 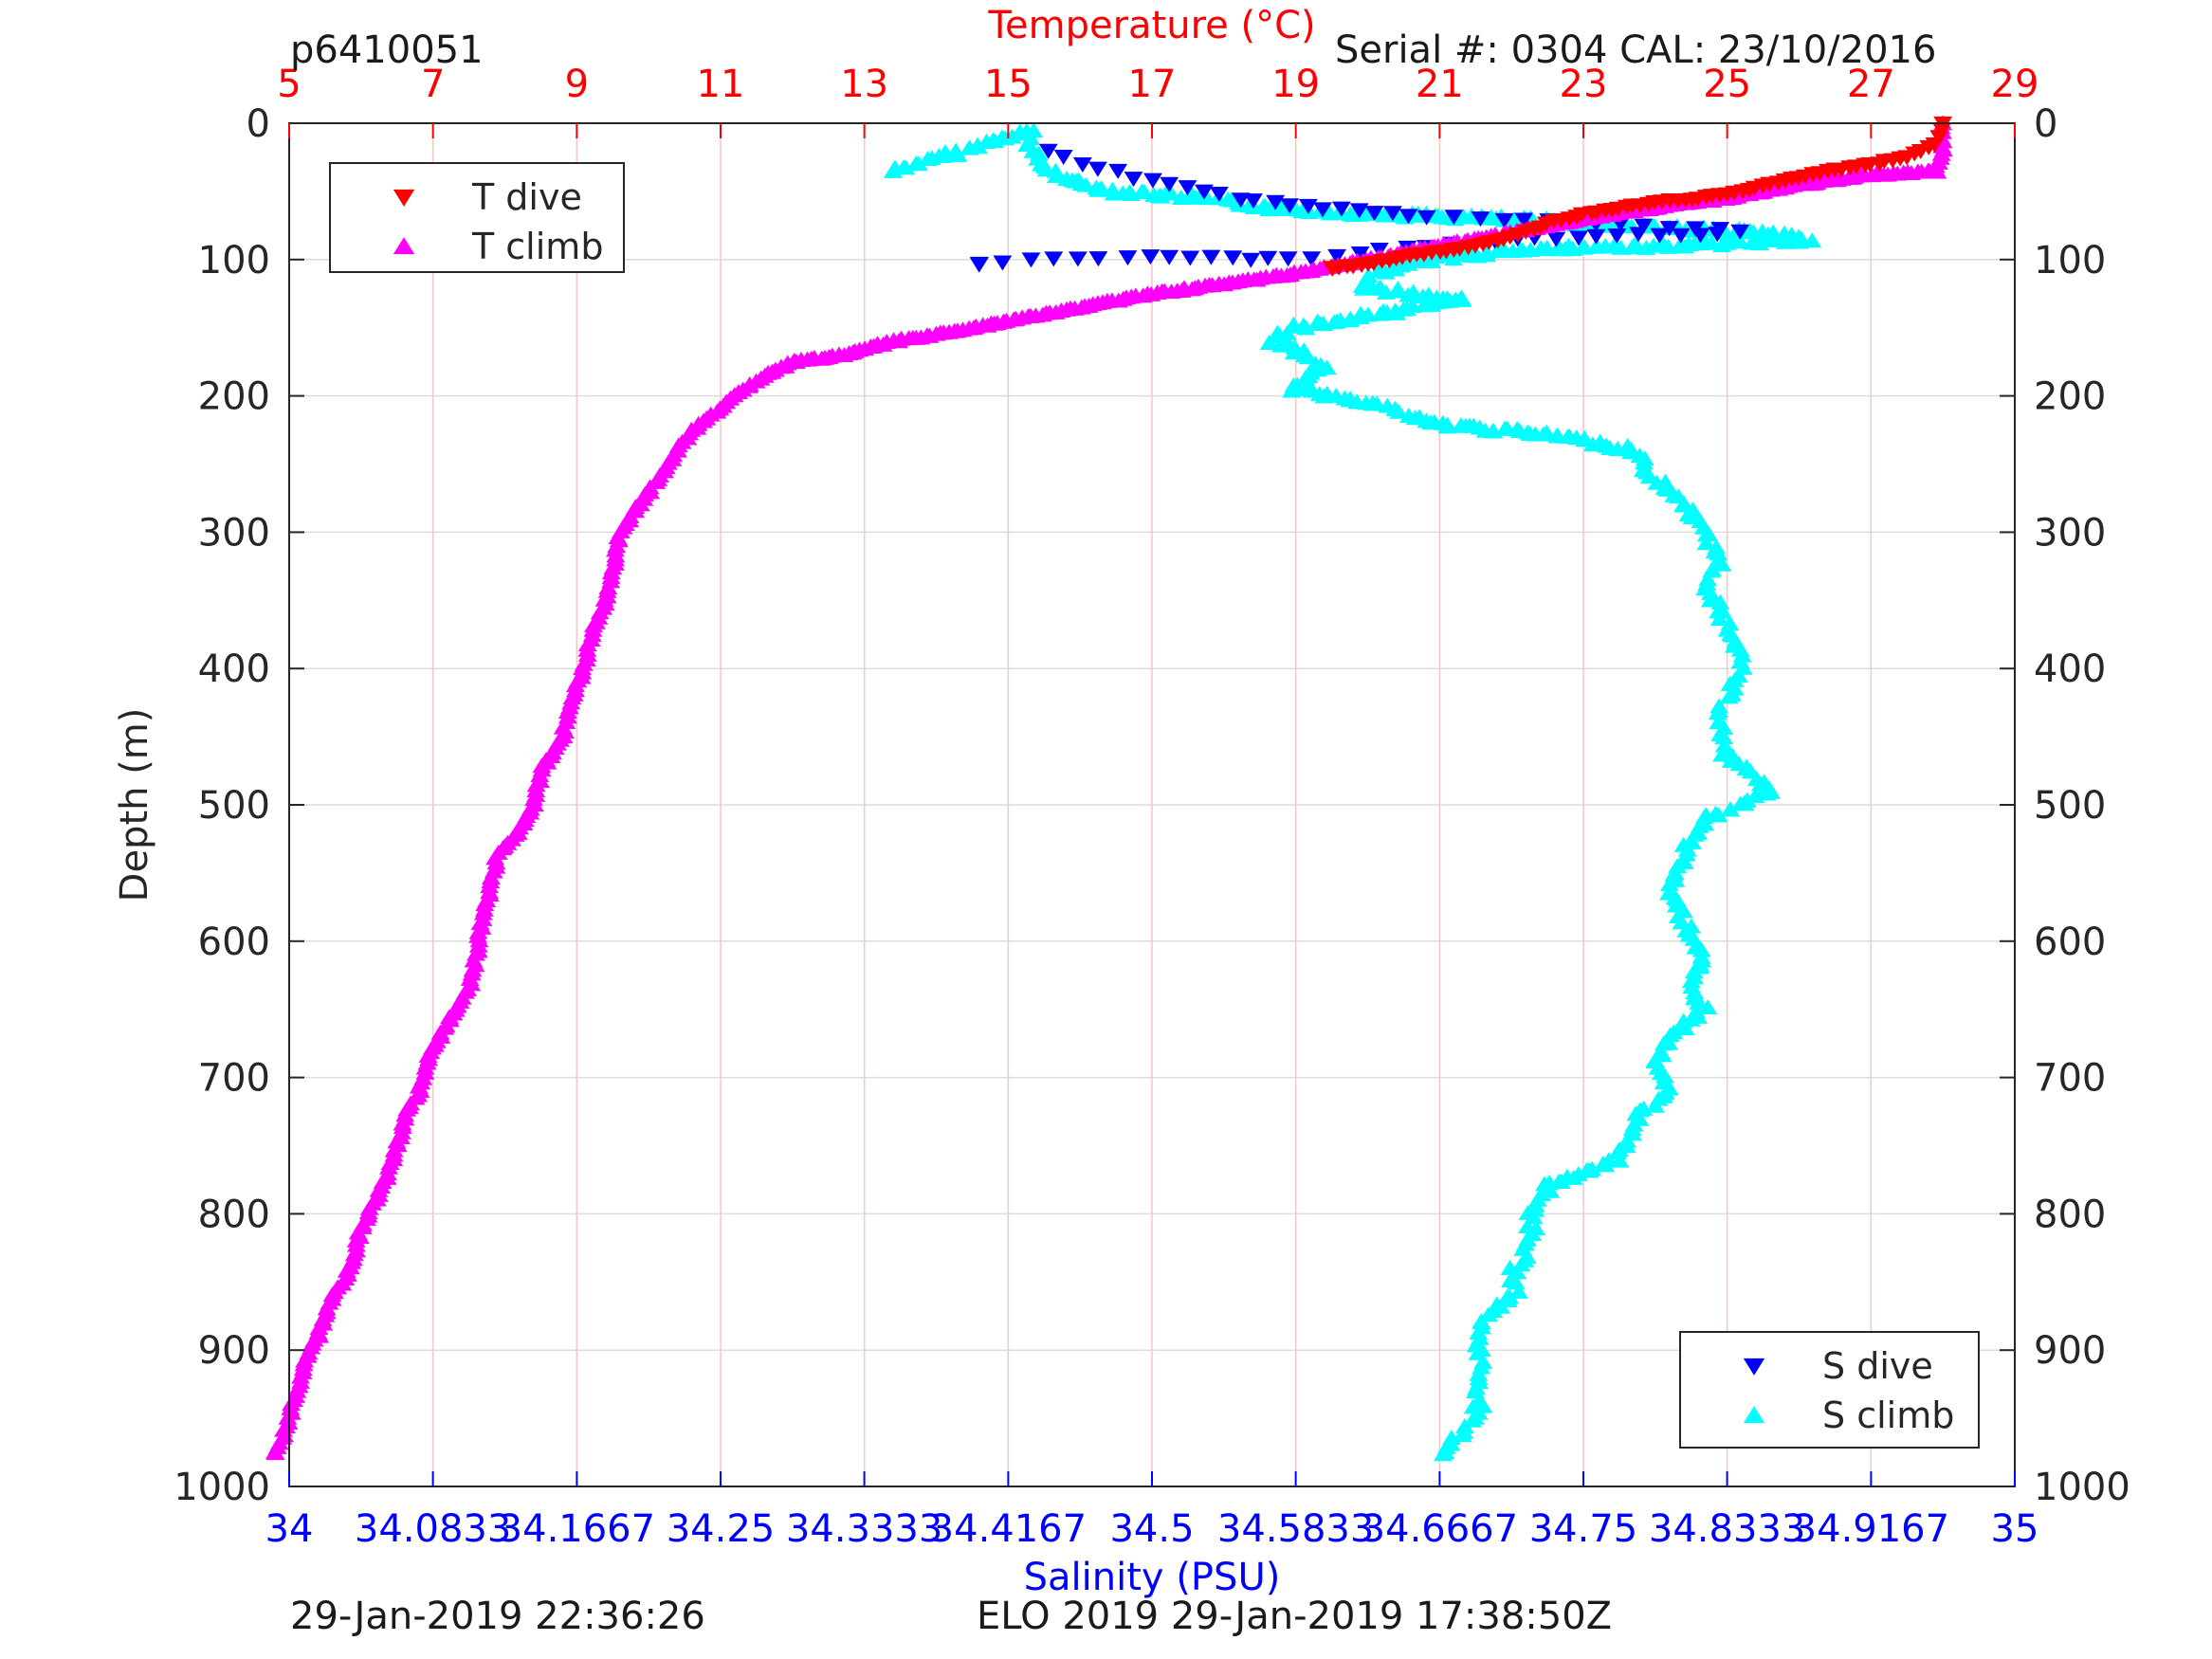 I want to click on series-t-dive, so click(x=1637, y=196).